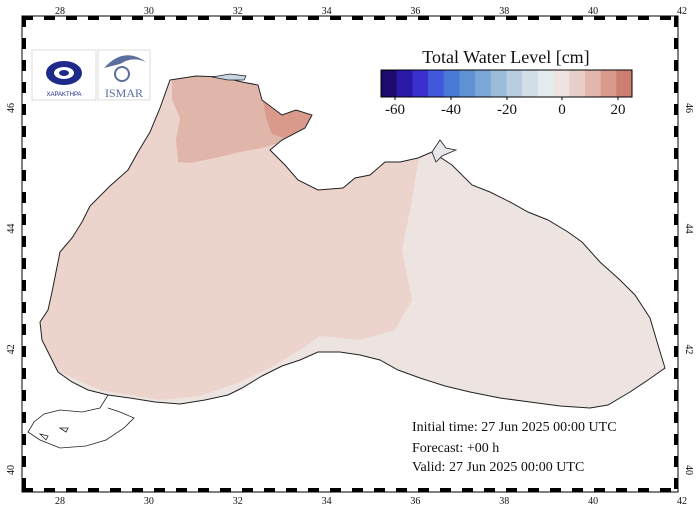 This screenshot has height=507, width=700. Describe the element at coordinates (562, 110) in the screenshot. I see `legend-tick-label: 0` at that location.